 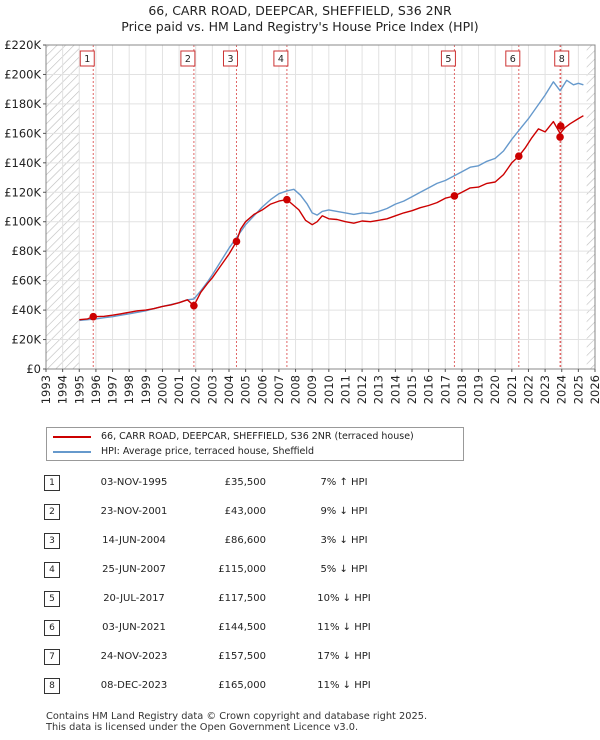 What do you see at coordinates (242, 598) in the screenshot?
I see `row-price: £117,500` at bounding box center [242, 598].